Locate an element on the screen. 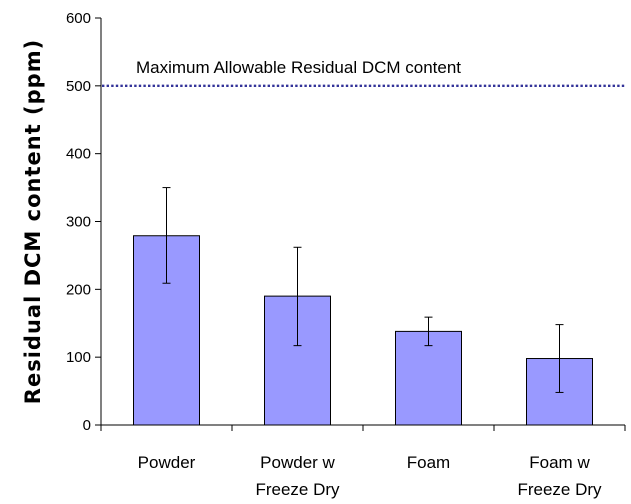  category-label-3: Foam w Freeze Dry is located at coordinates (559, 476).